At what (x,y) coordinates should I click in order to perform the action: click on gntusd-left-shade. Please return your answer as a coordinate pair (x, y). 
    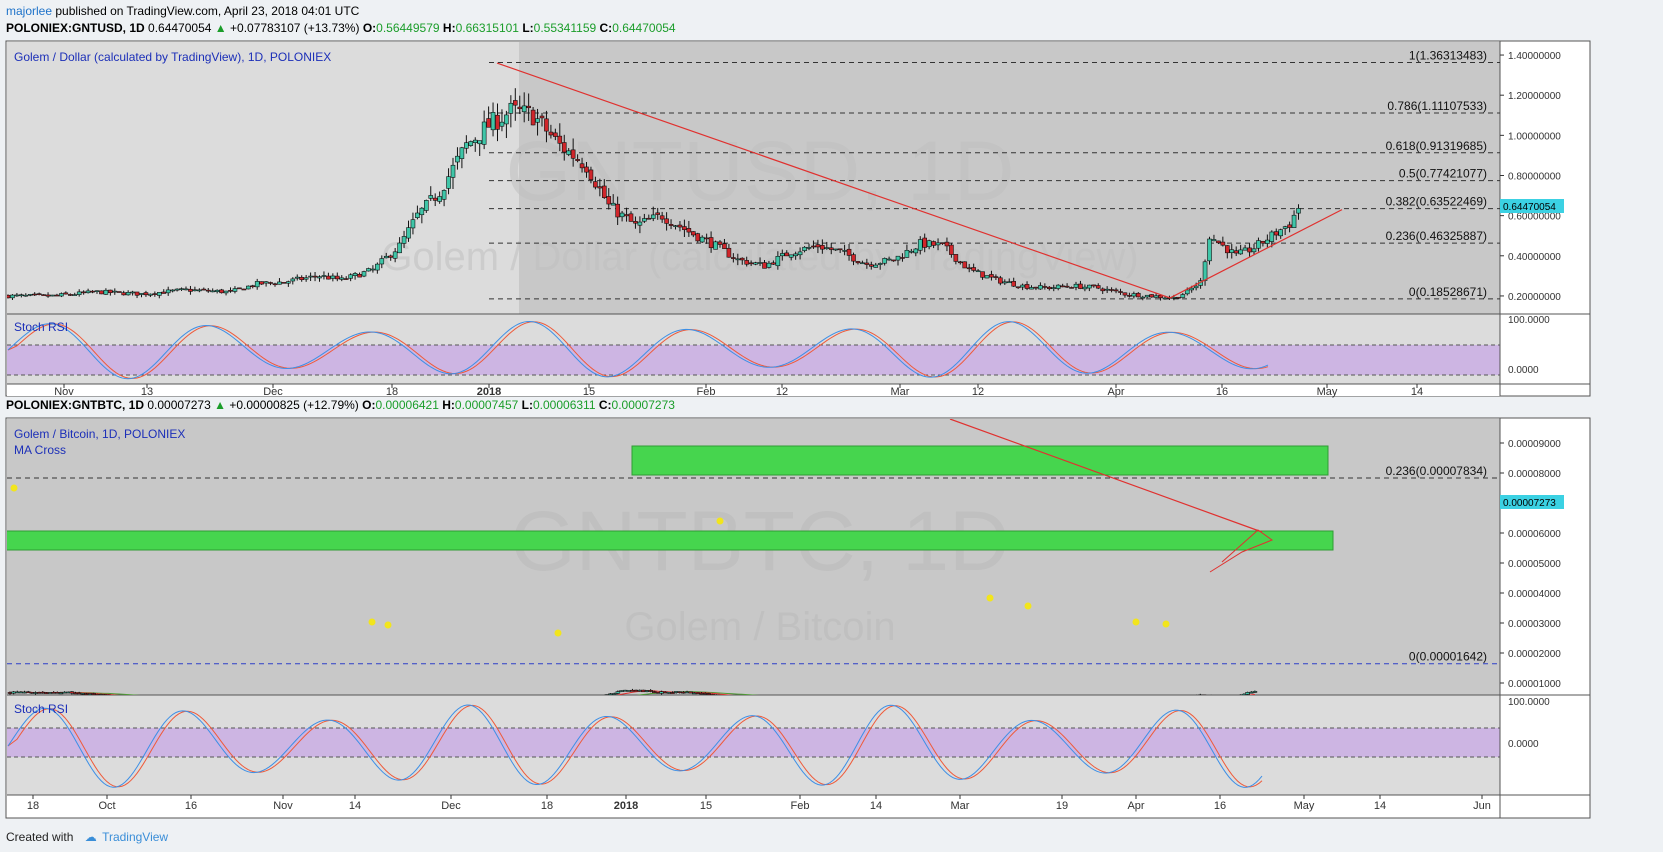
    Looking at the image, I should click on (263, 178).